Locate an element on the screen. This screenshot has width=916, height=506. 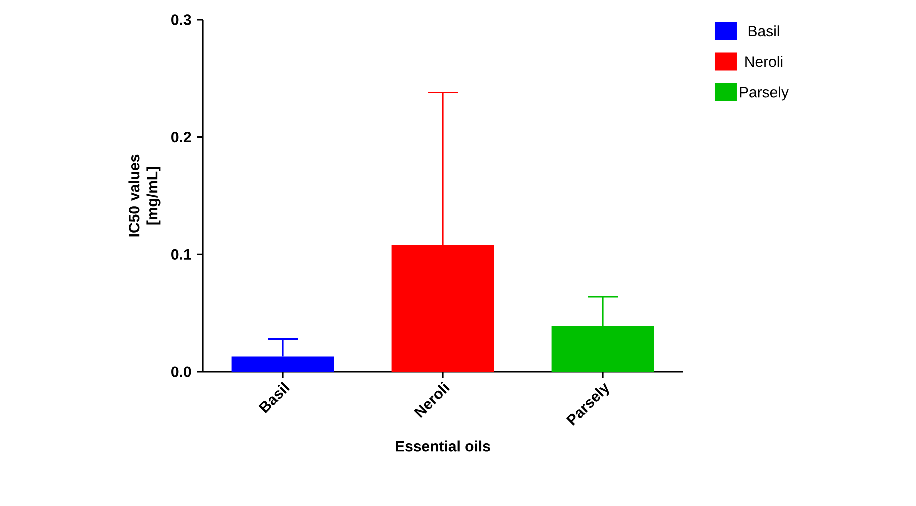
y-tick-label: 0.2 is located at coordinates (182, 137).